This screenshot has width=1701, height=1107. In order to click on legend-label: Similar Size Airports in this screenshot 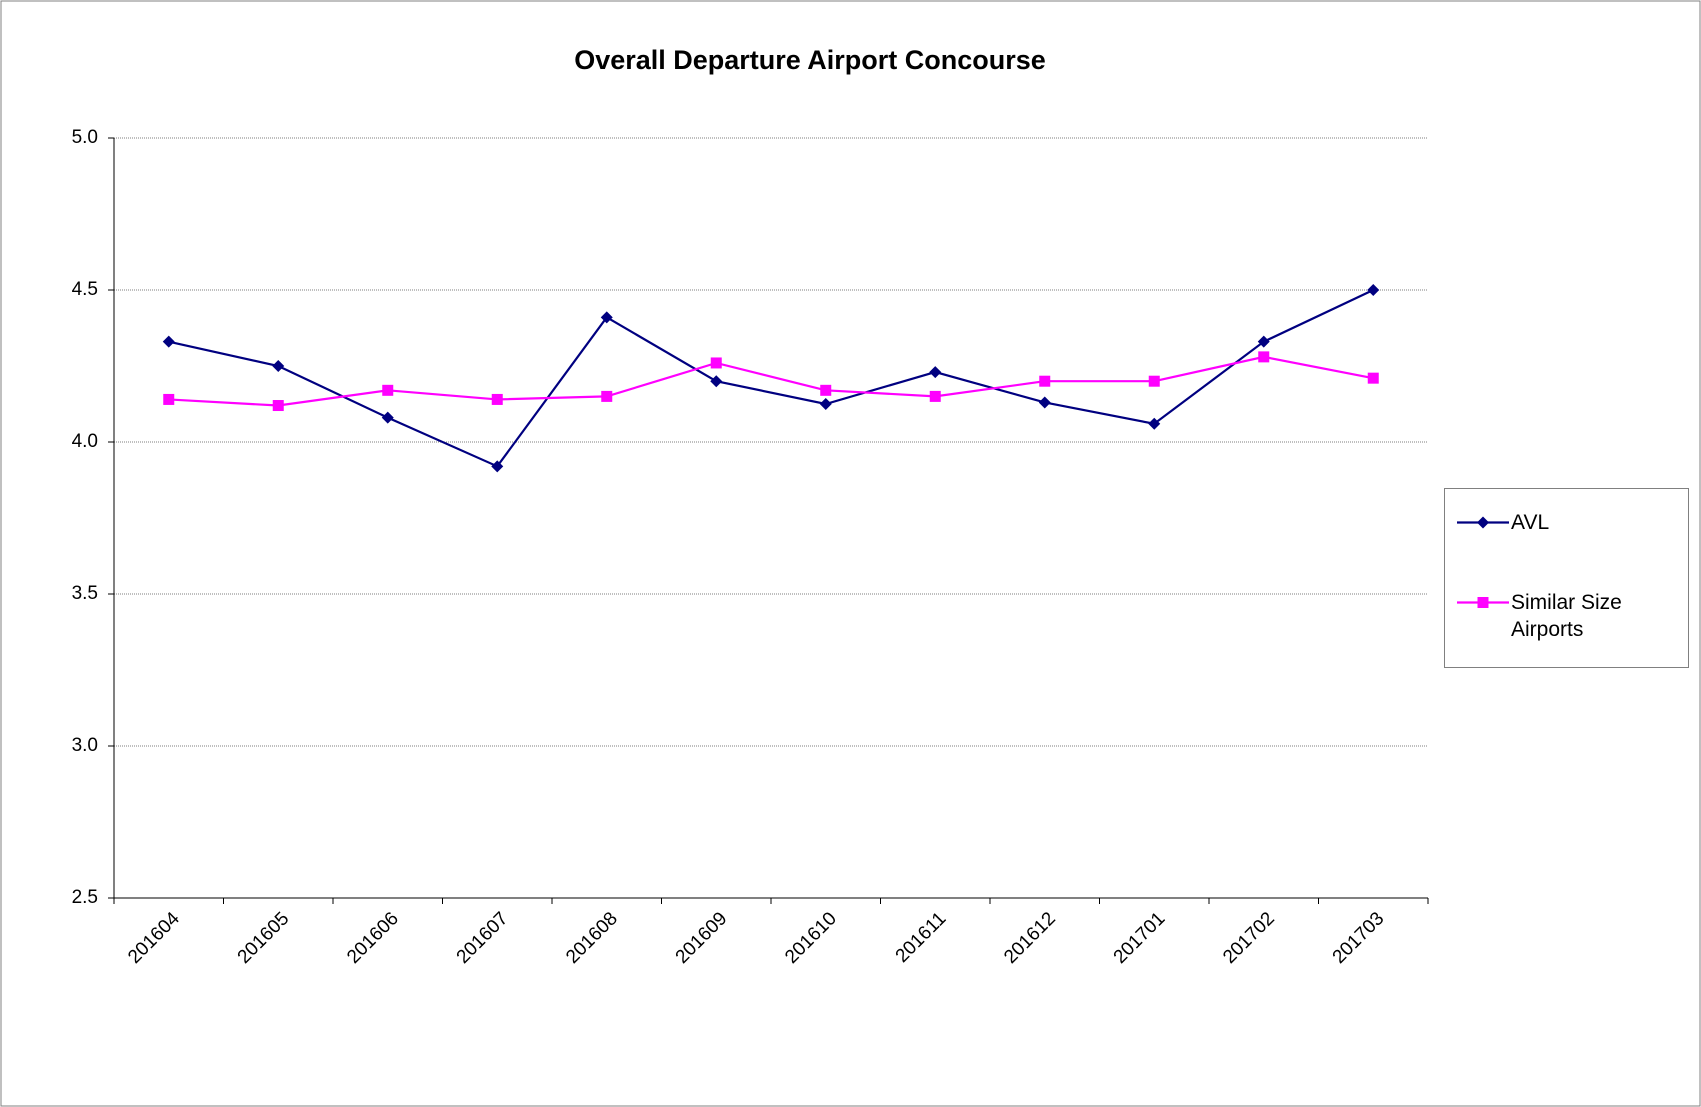, I will do `click(1566, 616)`.